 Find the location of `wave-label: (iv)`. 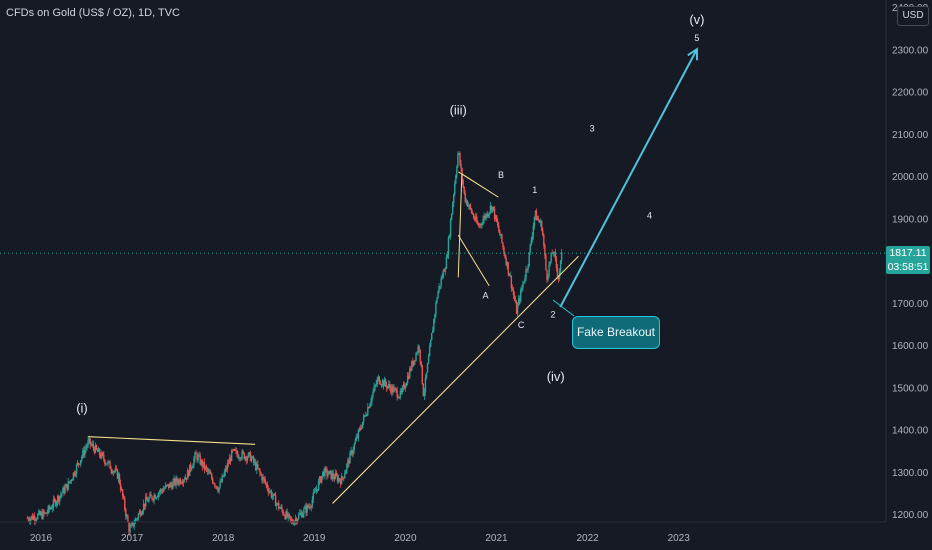

wave-label: (iv) is located at coordinates (556, 376).